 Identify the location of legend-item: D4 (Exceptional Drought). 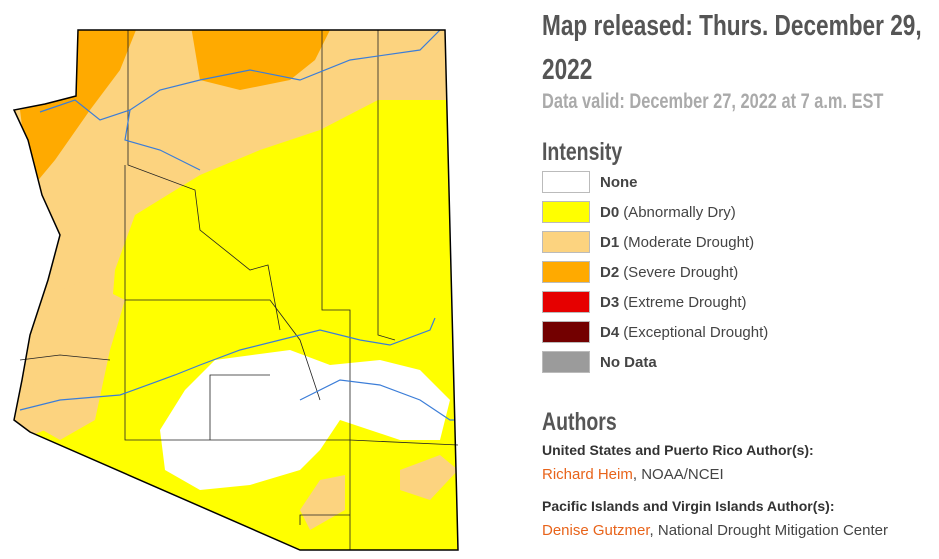
(655, 332).